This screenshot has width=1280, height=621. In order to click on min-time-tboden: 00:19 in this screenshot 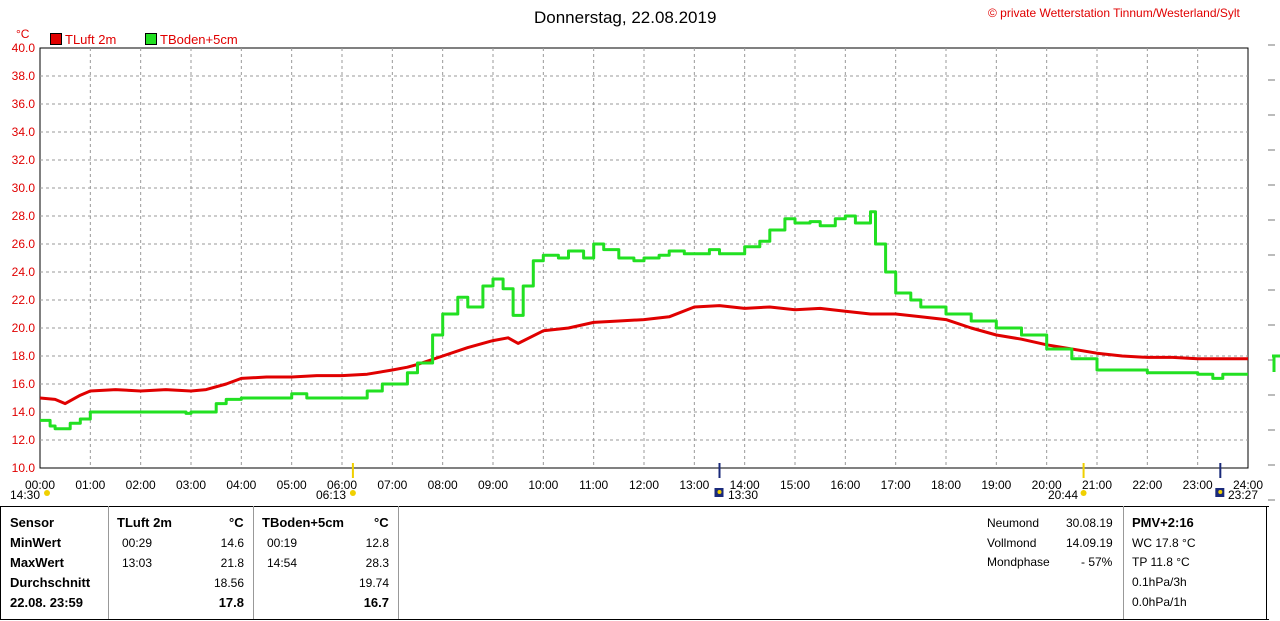, I will do `click(282, 543)`.